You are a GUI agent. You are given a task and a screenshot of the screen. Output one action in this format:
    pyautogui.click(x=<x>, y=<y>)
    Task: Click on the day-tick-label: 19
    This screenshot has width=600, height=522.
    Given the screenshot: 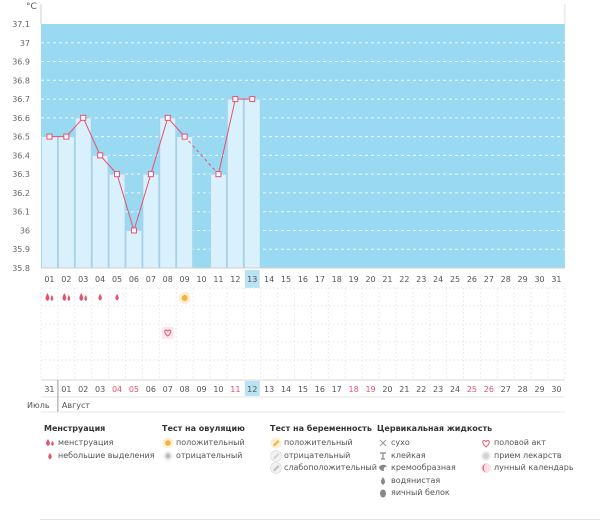 What is the action you would take?
    pyautogui.click(x=354, y=279)
    